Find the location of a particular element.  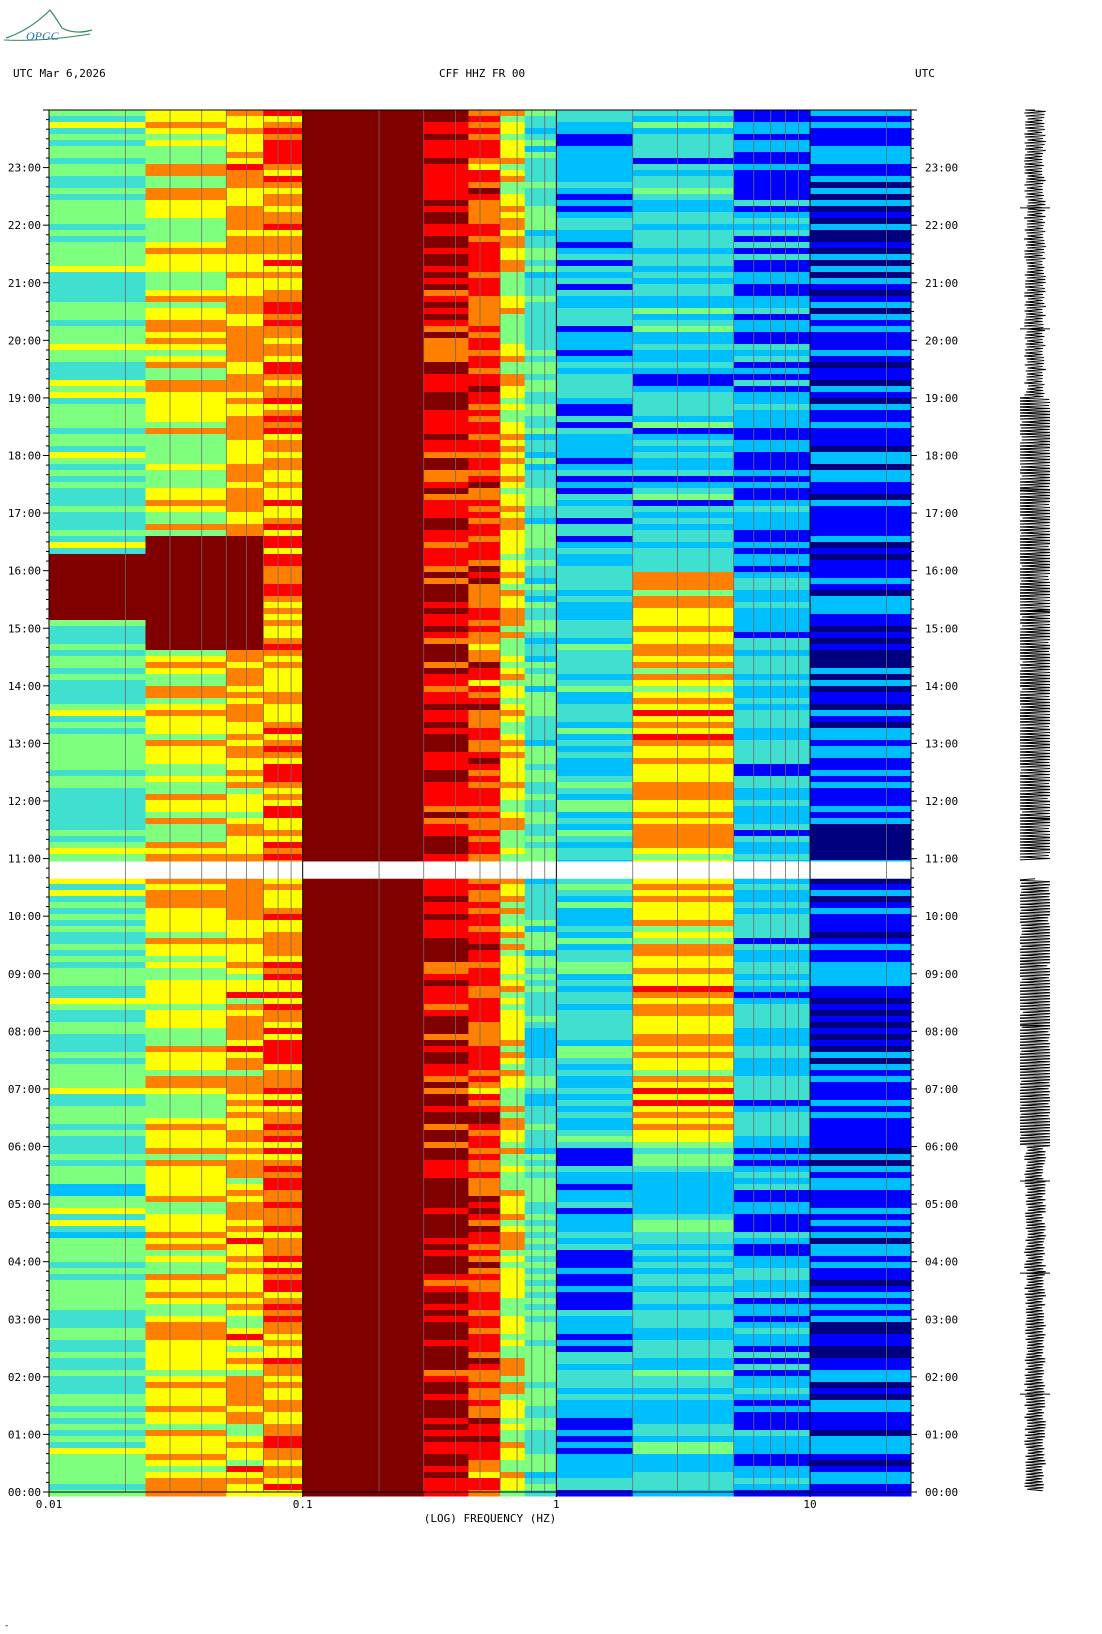

y-tick-label-right: 02:00 is located at coordinates (941, 1377).